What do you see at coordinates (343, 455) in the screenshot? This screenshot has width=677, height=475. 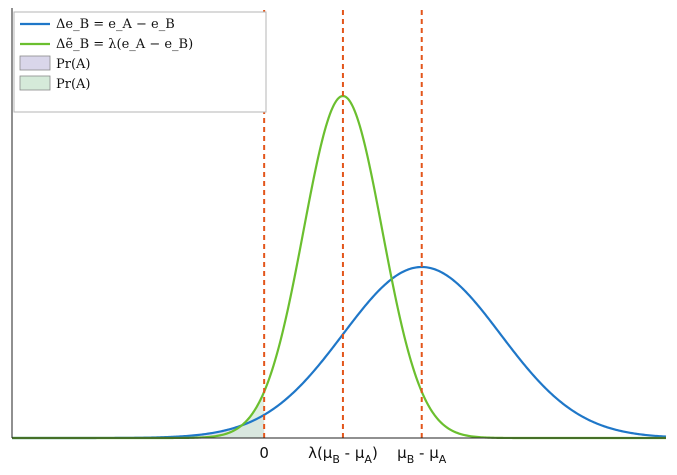 I see `x-tick-label-2: λ(μB - μA)` at bounding box center [343, 455].